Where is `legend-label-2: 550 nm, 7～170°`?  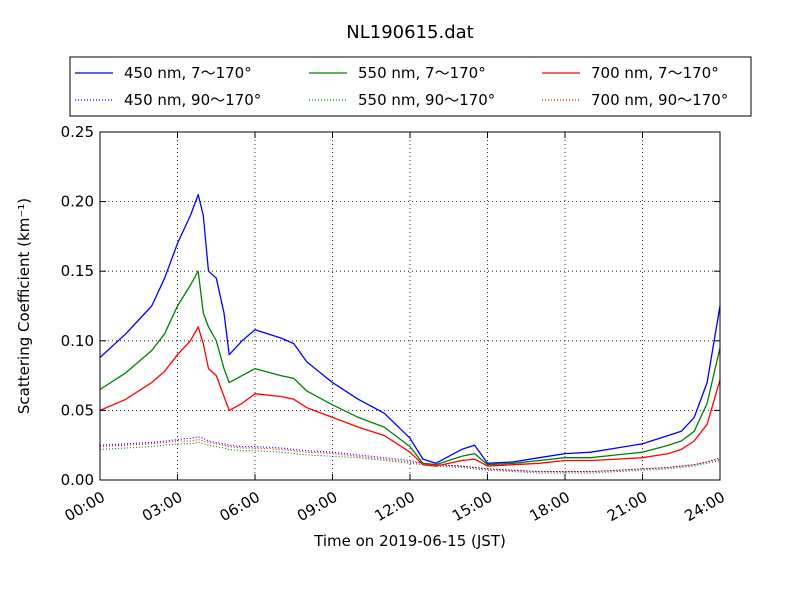 legend-label-2: 550 nm, 7～170° is located at coordinates (422, 73).